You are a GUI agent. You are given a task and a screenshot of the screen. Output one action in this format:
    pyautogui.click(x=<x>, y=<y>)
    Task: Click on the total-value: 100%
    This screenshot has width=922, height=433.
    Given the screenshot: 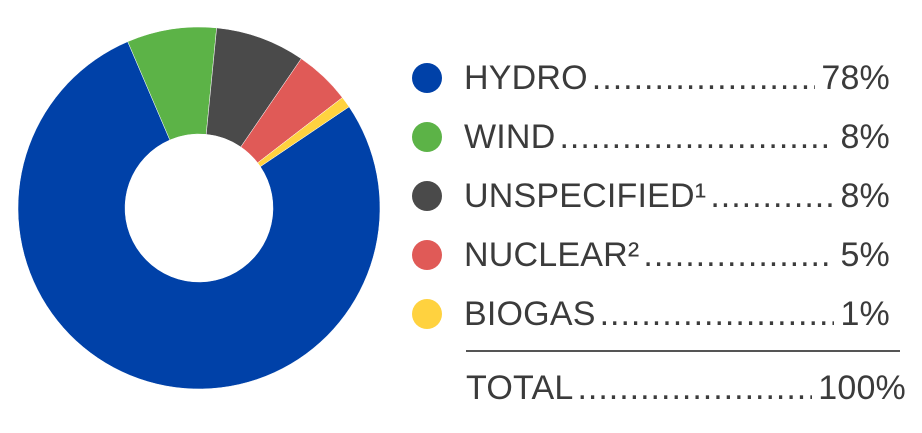 What is the action you would take?
    pyautogui.click(x=862, y=387)
    